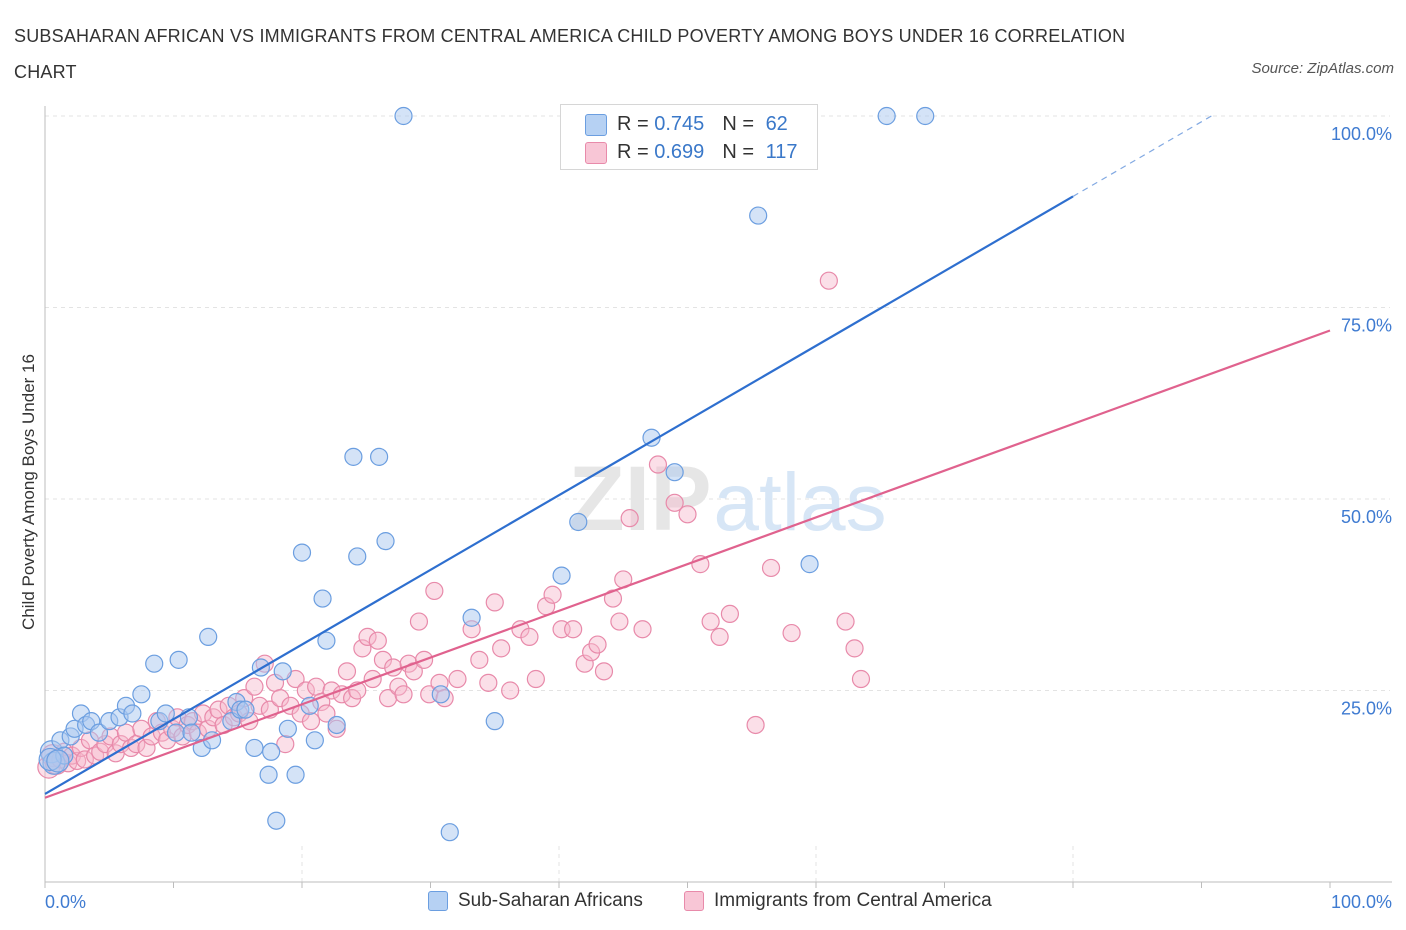 The width and height of the screenshot is (1406, 930). I want to click on watermark-atlas: atlas, so click(799, 502).